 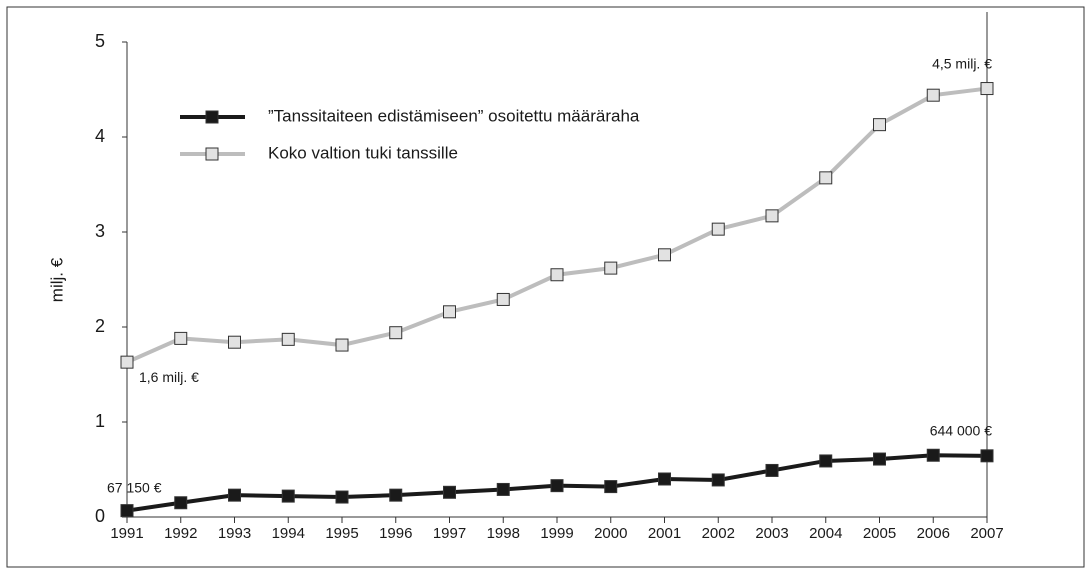 What do you see at coordinates (961, 431) in the screenshot?
I see `value-label: 644 000 €` at bounding box center [961, 431].